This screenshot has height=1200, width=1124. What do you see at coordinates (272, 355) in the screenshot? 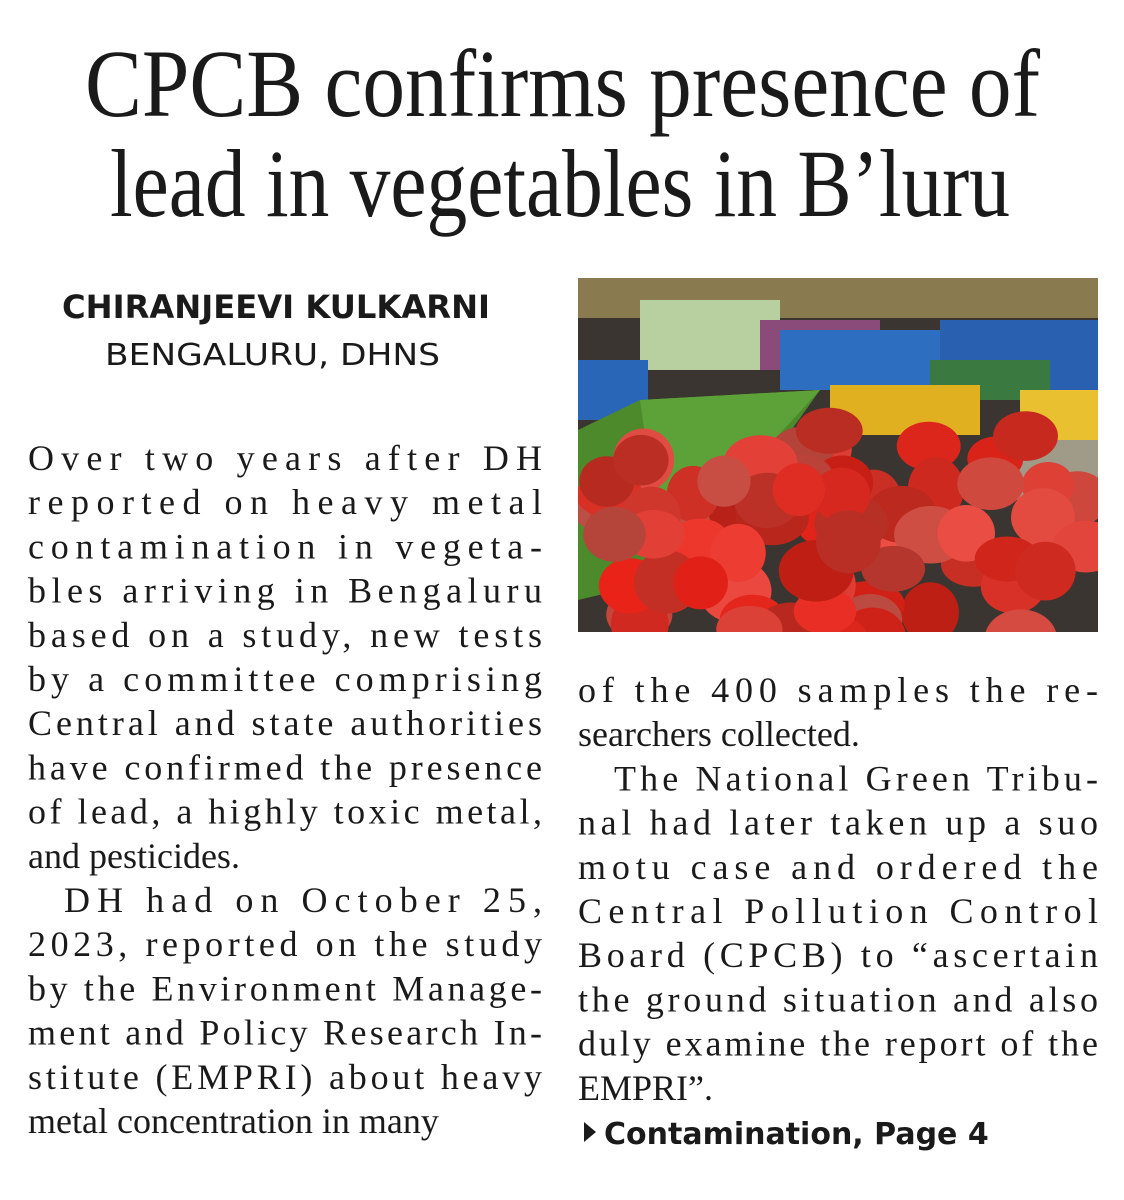
I see `dateline: BENGALURU, DHNS` at bounding box center [272, 355].